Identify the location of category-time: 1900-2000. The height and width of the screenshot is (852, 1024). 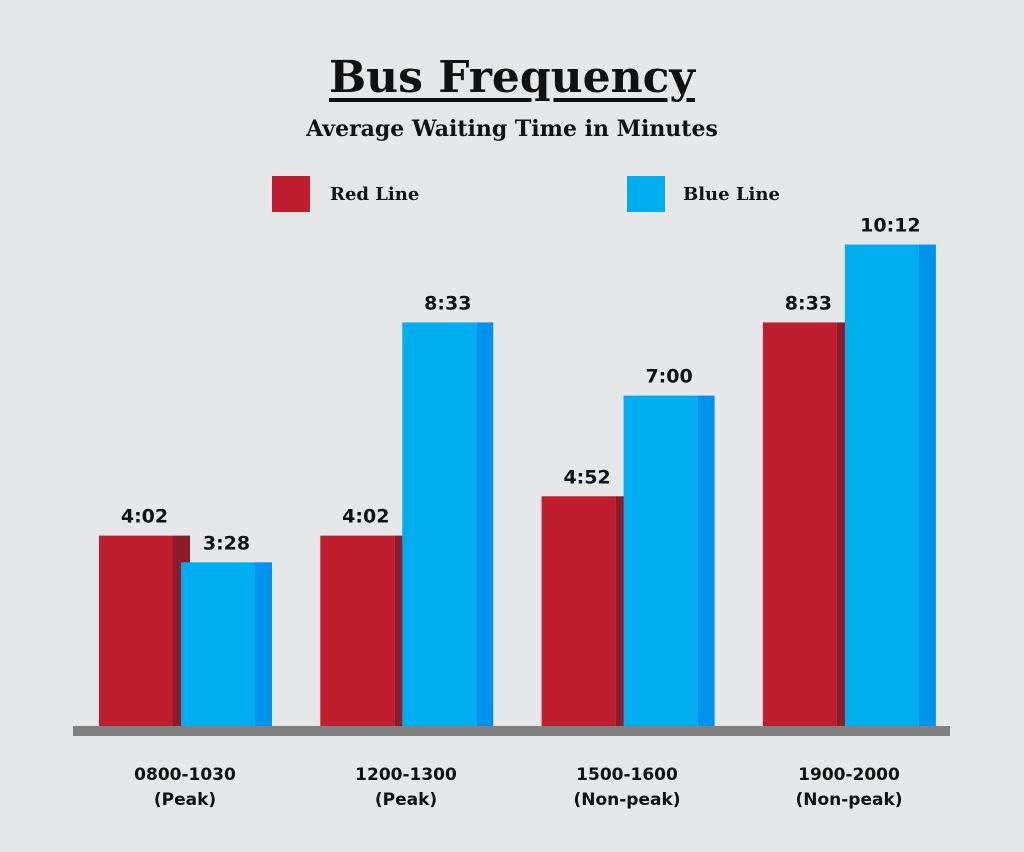
(849, 775).